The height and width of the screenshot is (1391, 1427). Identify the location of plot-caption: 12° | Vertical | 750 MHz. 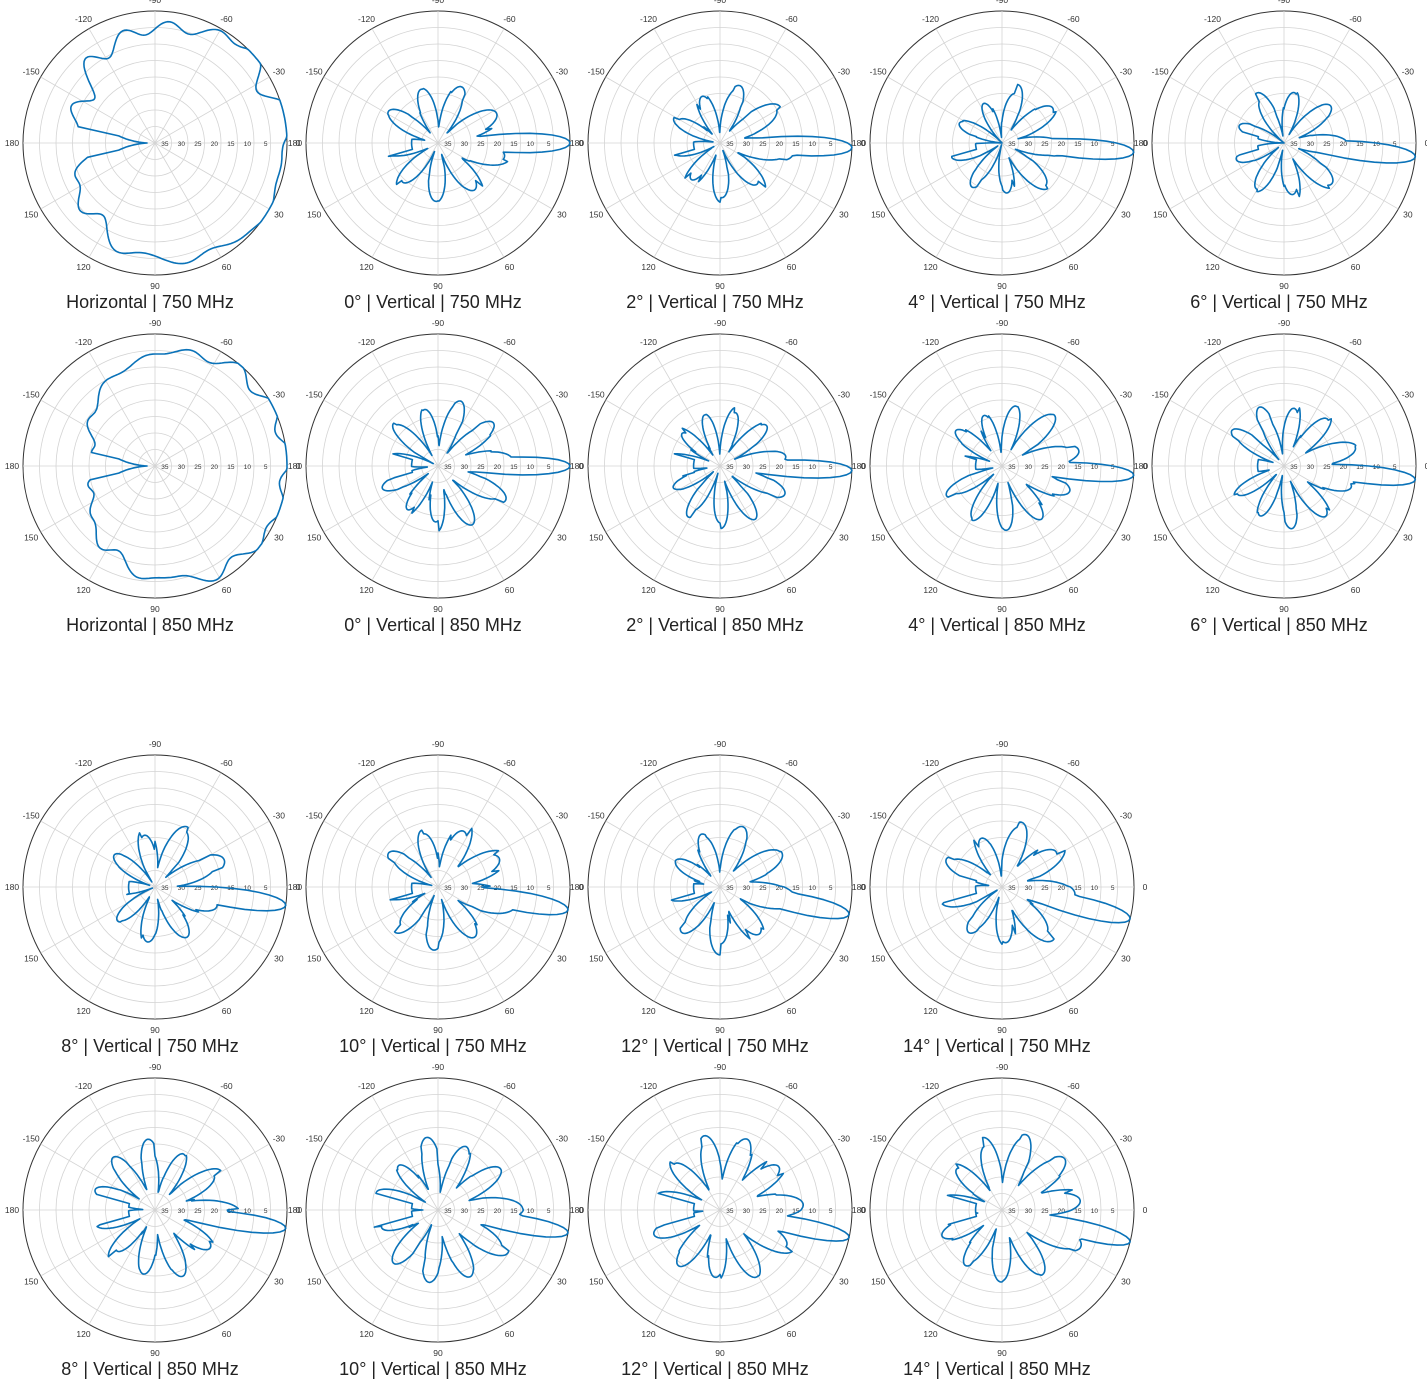
(715, 1046).